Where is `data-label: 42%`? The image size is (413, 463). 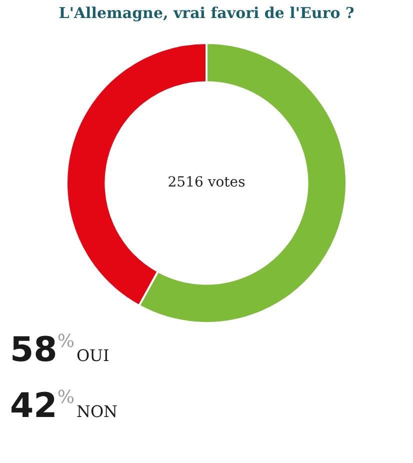 data-label: 42% is located at coordinates (42, 406).